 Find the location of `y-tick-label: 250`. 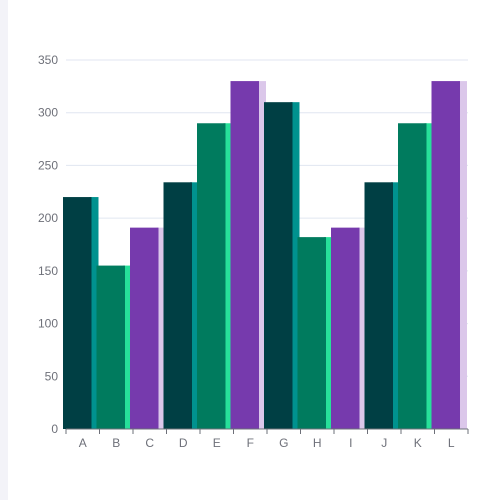

y-tick-label: 250 is located at coordinates (48, 165).